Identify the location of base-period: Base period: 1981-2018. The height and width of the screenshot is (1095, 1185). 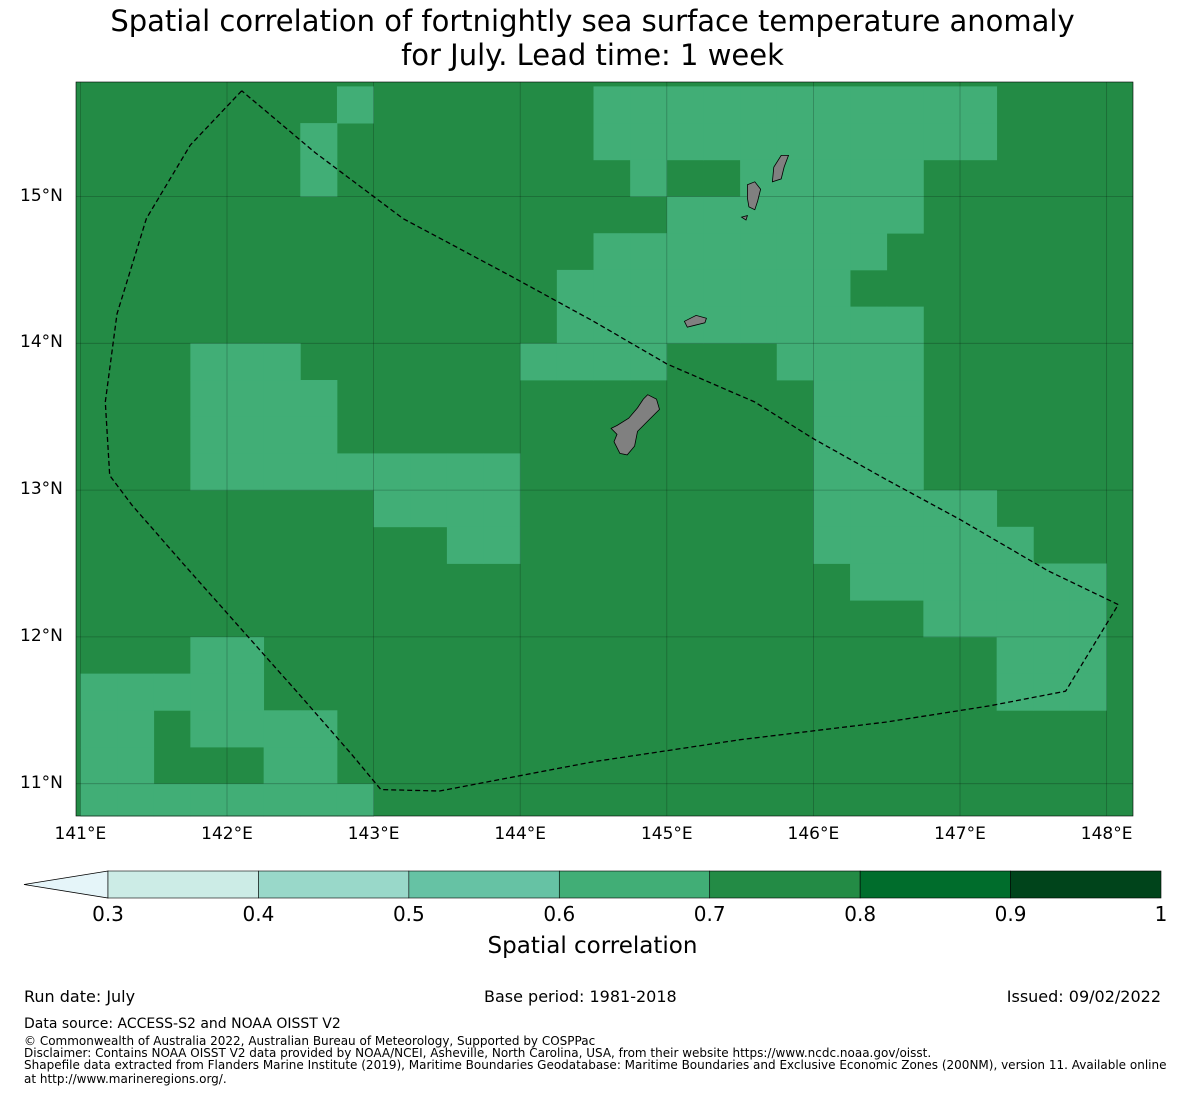
(580, 996).